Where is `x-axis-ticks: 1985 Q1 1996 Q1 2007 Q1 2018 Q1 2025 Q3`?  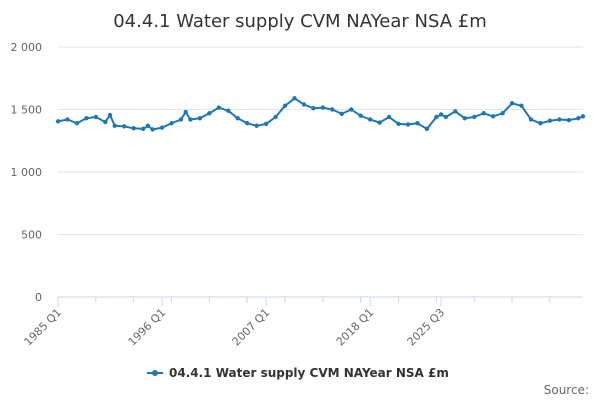
x-axis-ticks: 1985 Q1 1996 Q1 2007 Q1 2018 Q1 2025 Q3 is located at coordinates (286, 323).